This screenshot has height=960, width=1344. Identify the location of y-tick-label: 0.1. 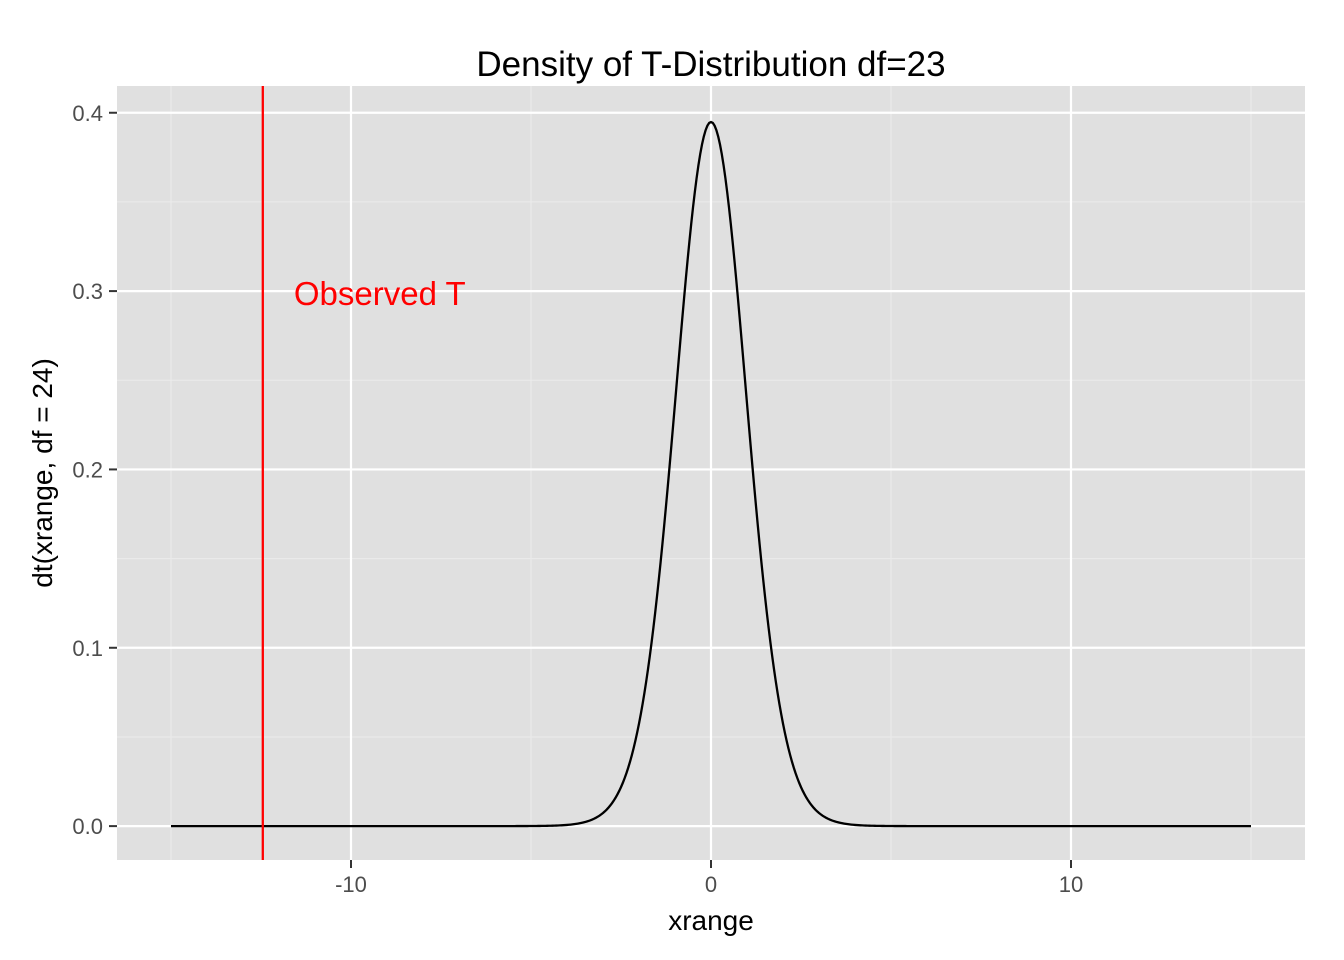
(87, 648).